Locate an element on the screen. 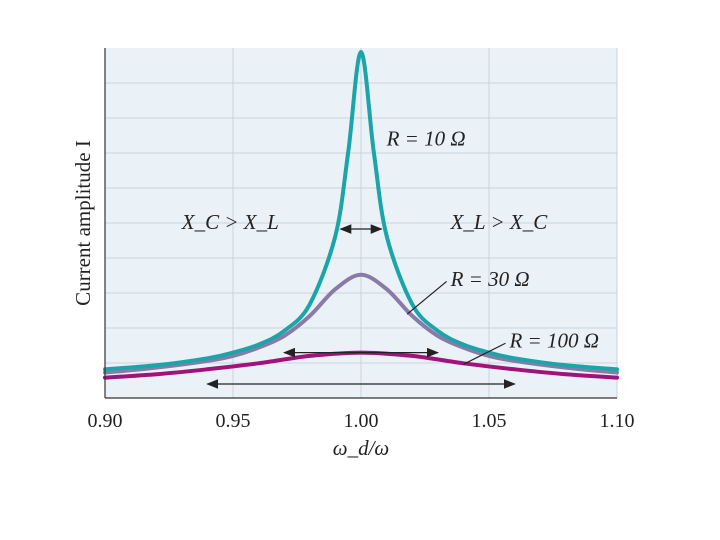  annotation-1: R = 30 Ω is located at coordinates (490, 279).